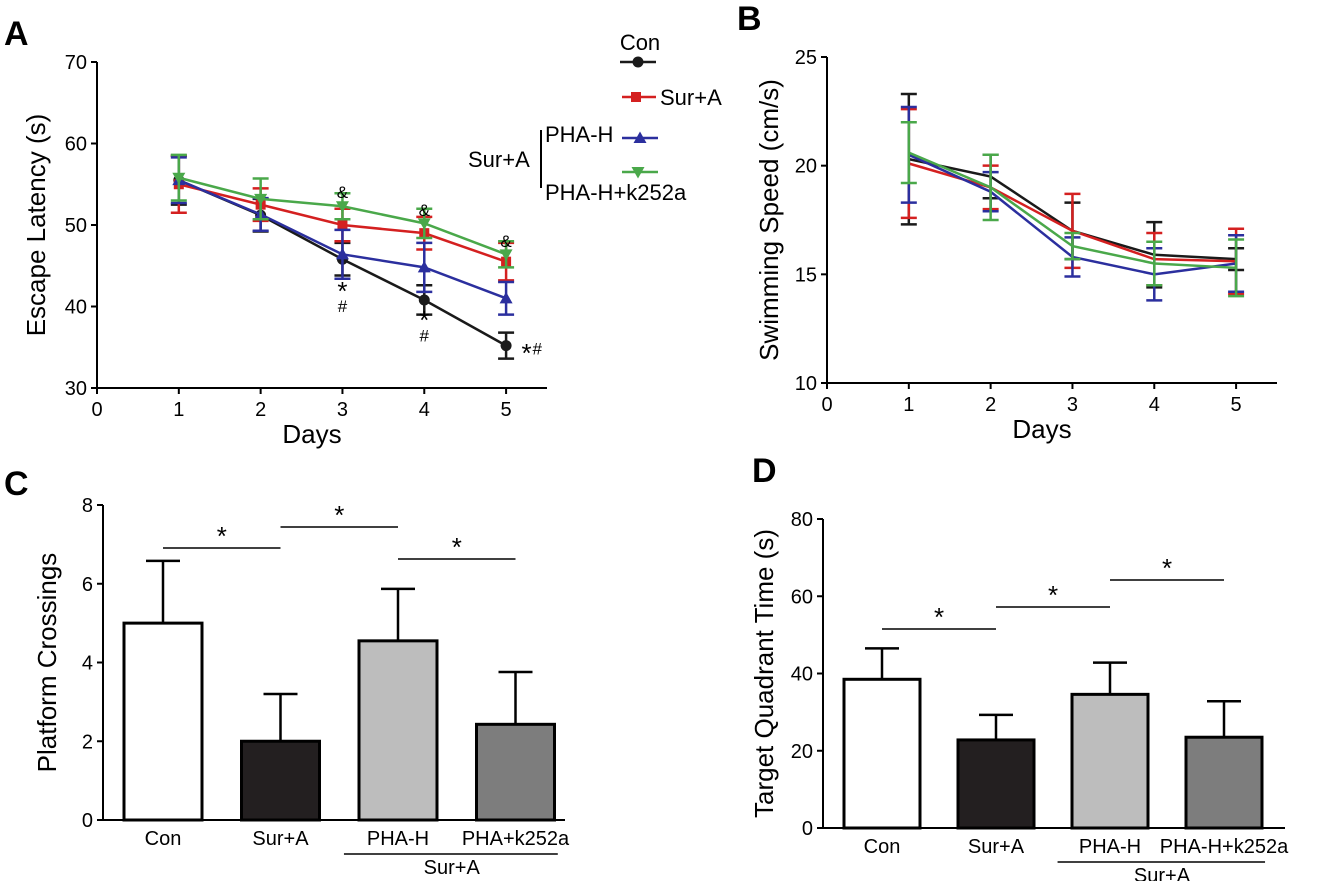 The width and height of the screenshot is (1324, 881). I want to click on y-tick-label: 2, so click(87, 742).